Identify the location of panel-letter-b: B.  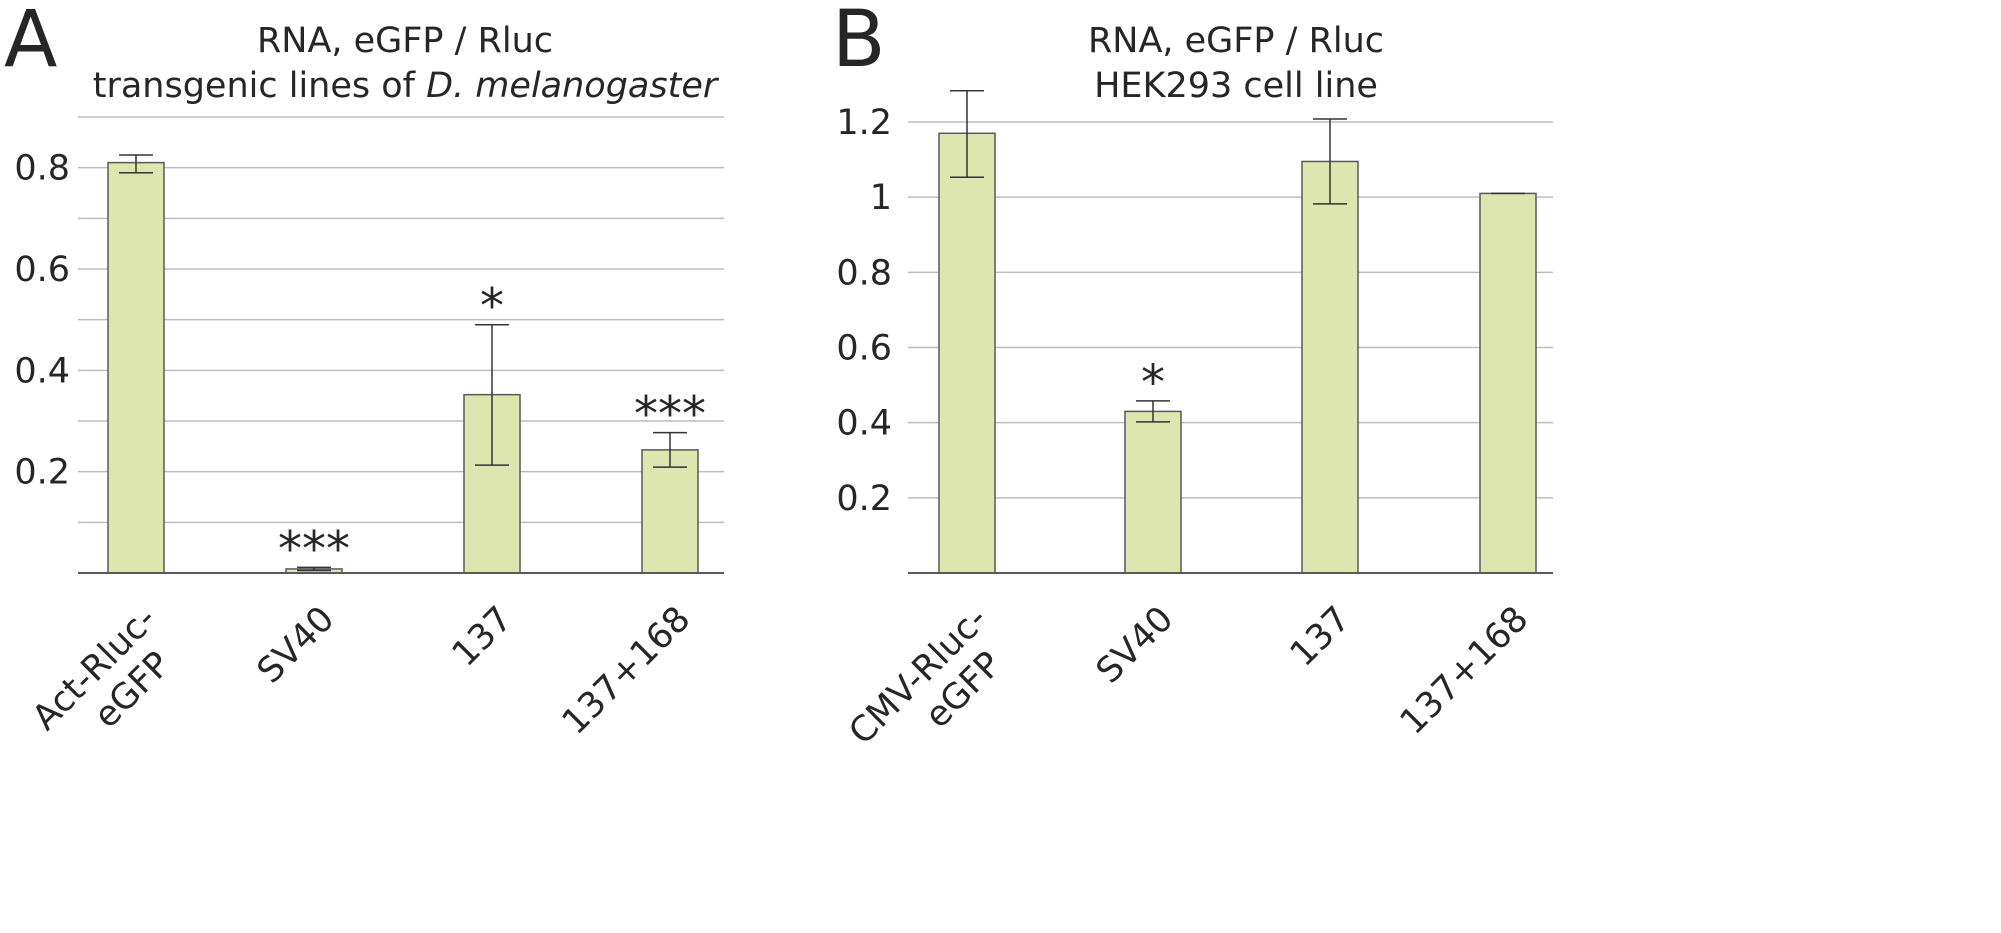
(859, 42).